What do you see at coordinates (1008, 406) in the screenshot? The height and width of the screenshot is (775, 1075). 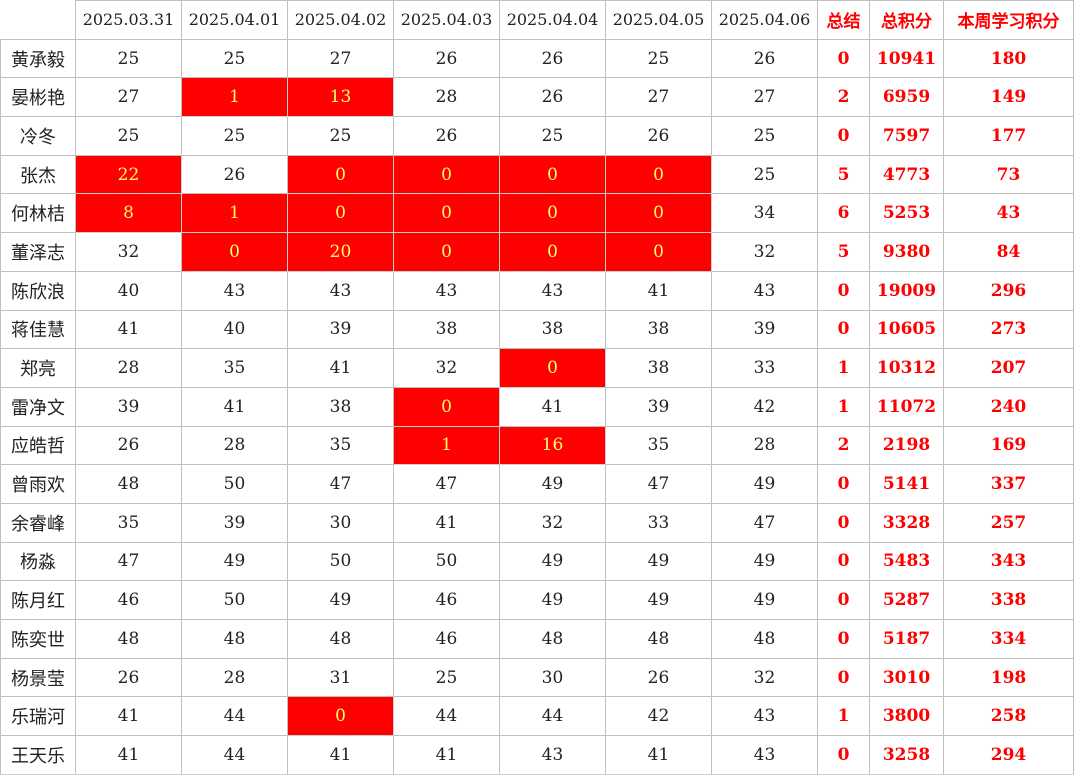 I see `week-points-cell: 240` at bounding box center [1008, 406].